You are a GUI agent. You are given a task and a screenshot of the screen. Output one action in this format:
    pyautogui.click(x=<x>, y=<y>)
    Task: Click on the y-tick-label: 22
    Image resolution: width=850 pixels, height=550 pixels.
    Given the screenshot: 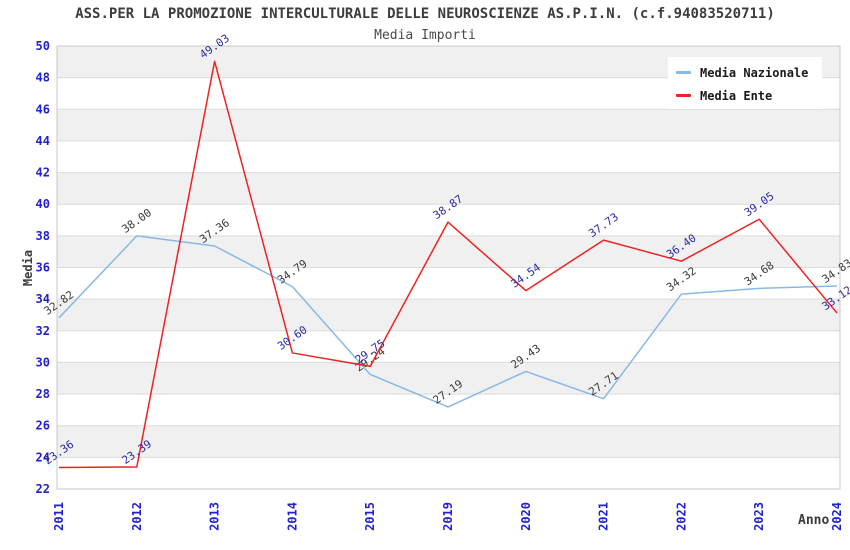 What is the action you would take?
    pyautogui.click(x=43, y=489)
    